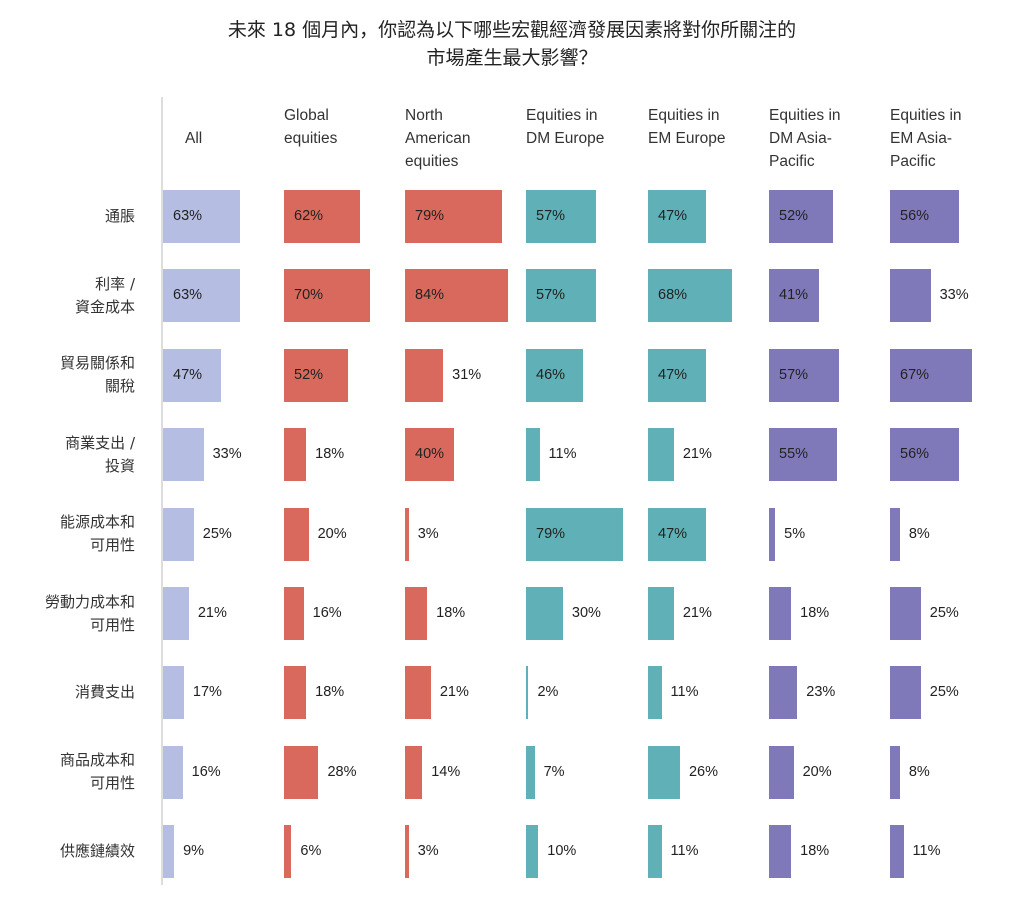 This screenshot has width=1024, height=902. I want to click on data-label: 10%, so click(562, 851).